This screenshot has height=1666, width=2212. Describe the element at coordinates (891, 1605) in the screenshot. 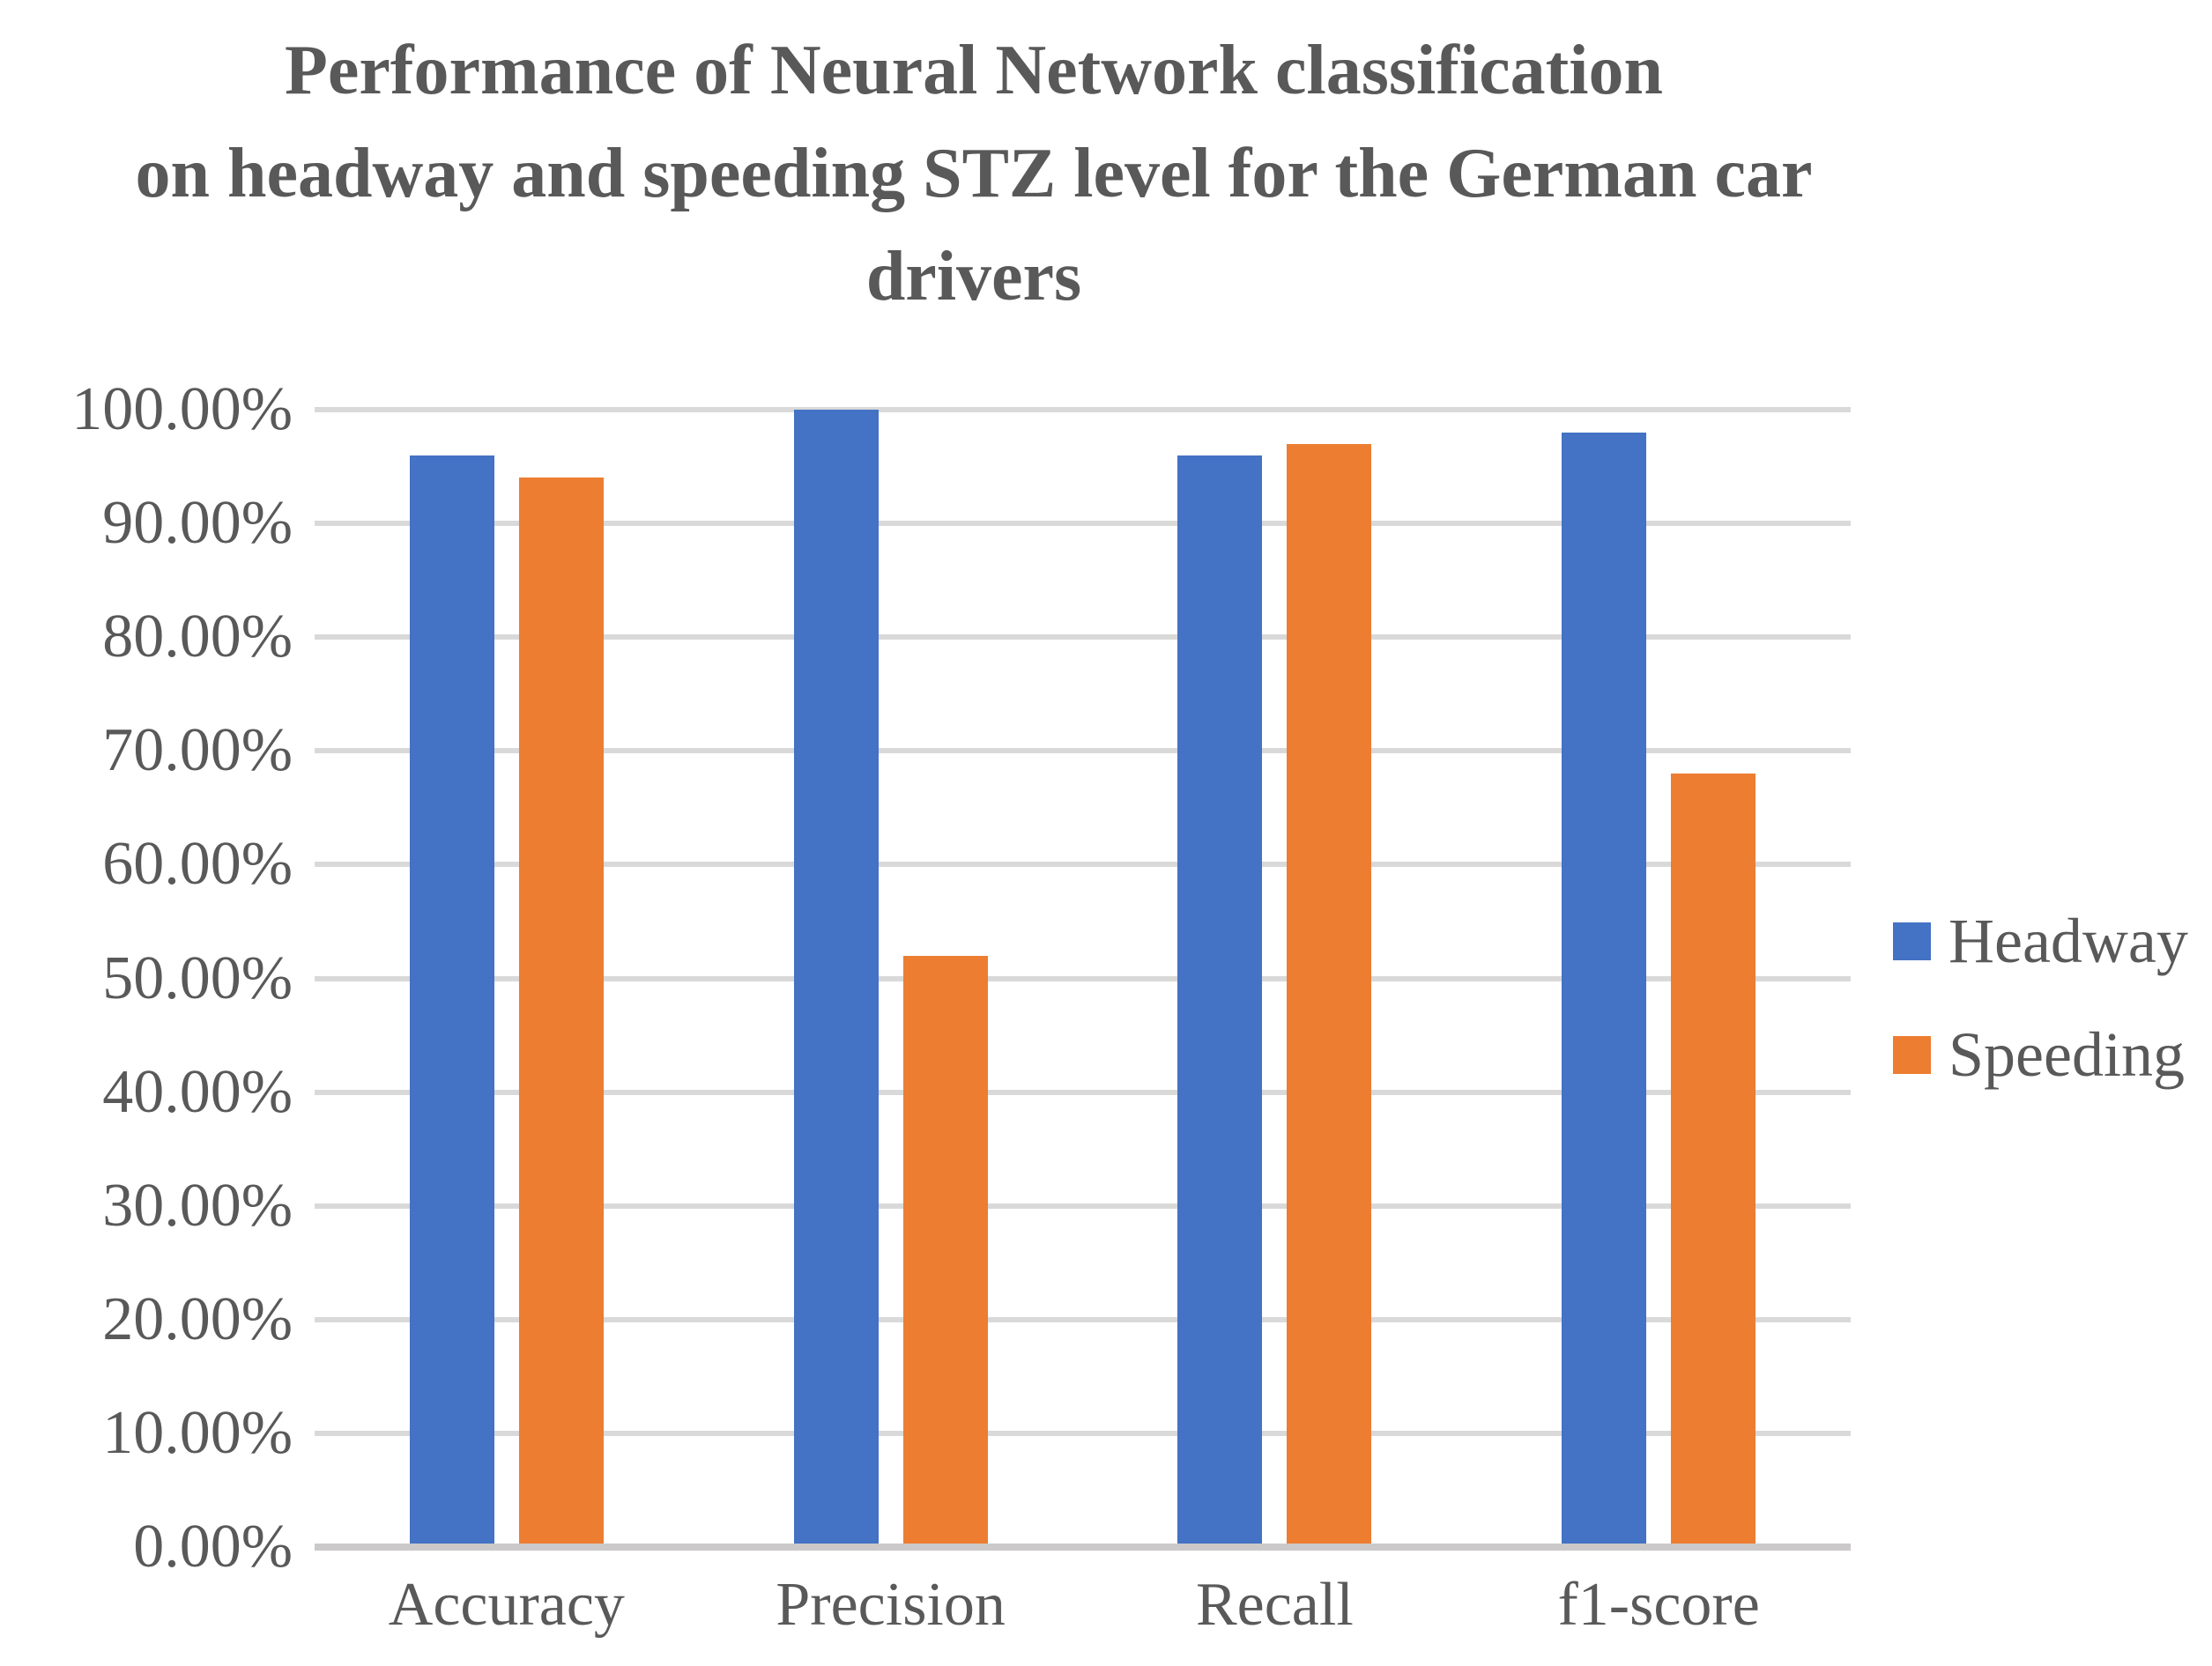

I see `x-axis-category-label-precision: Precision` at that location.